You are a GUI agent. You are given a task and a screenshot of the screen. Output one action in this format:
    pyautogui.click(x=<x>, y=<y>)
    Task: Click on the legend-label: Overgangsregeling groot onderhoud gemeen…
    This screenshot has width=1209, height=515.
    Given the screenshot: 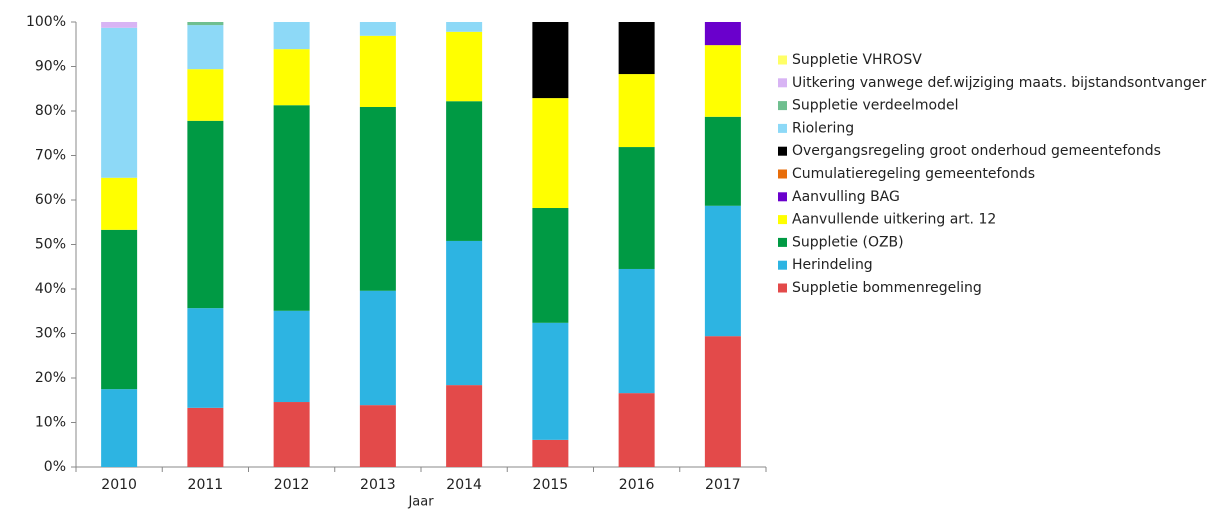 What is the action you would take?
    pyautogui.click(x=976, y=151)
    